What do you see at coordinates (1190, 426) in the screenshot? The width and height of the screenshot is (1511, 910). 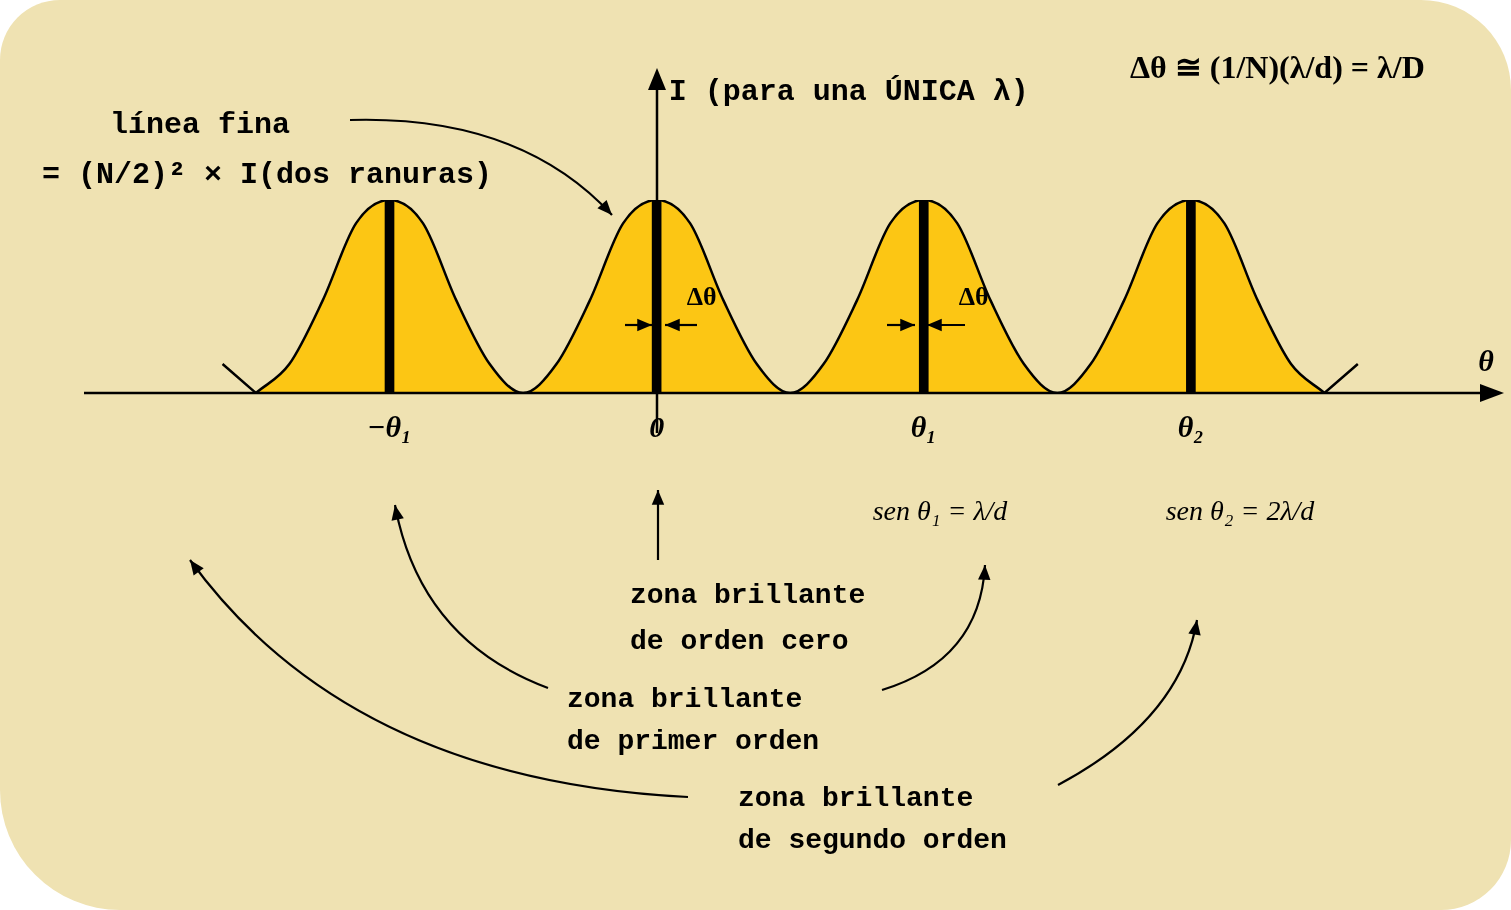 I see `x-tick-label: θ₂` at bounding box center [1190, 426].